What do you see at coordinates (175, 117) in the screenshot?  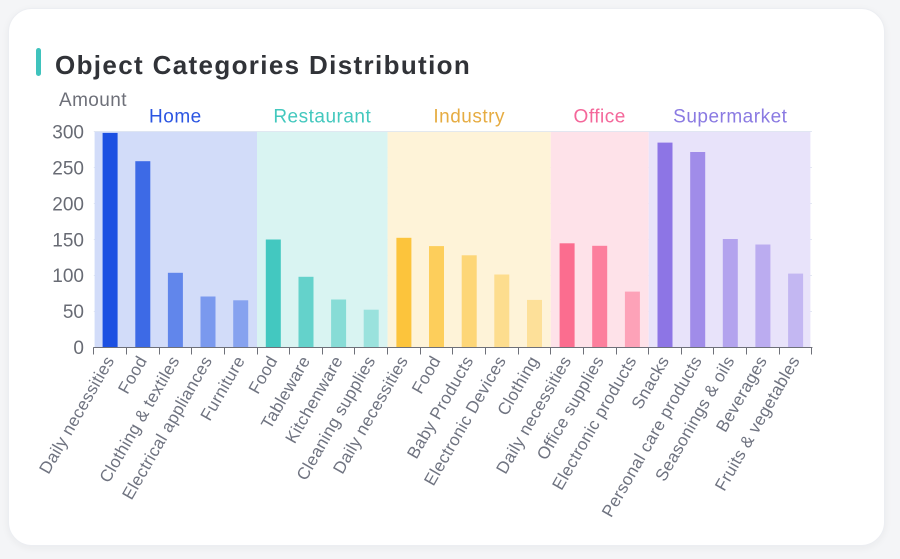 I see `svg-text: Home` at bounding box center [175, 117].